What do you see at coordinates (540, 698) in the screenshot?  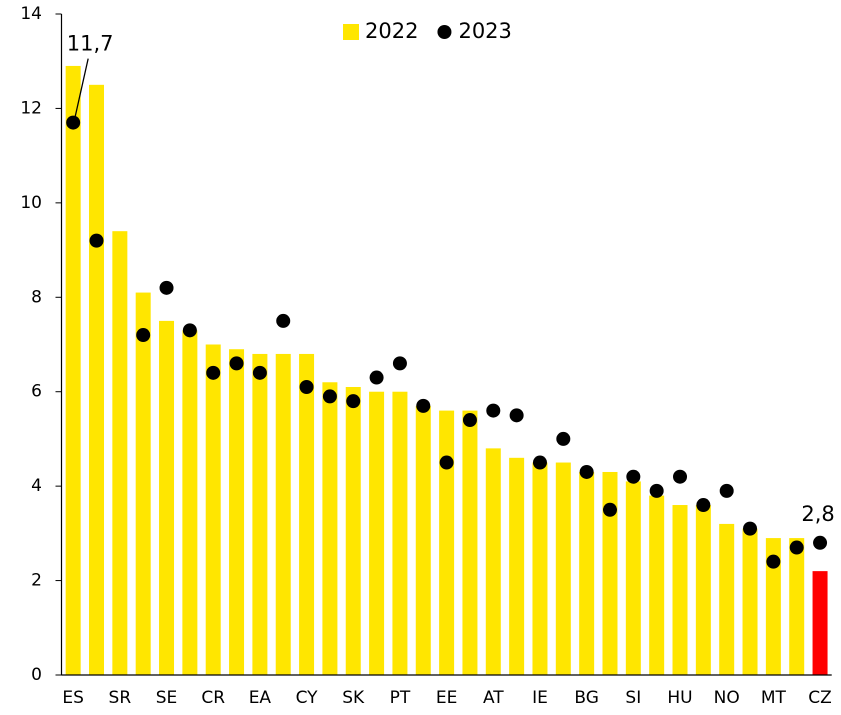 I see `x-tick-label: IE` at bounding box center [540, 698].